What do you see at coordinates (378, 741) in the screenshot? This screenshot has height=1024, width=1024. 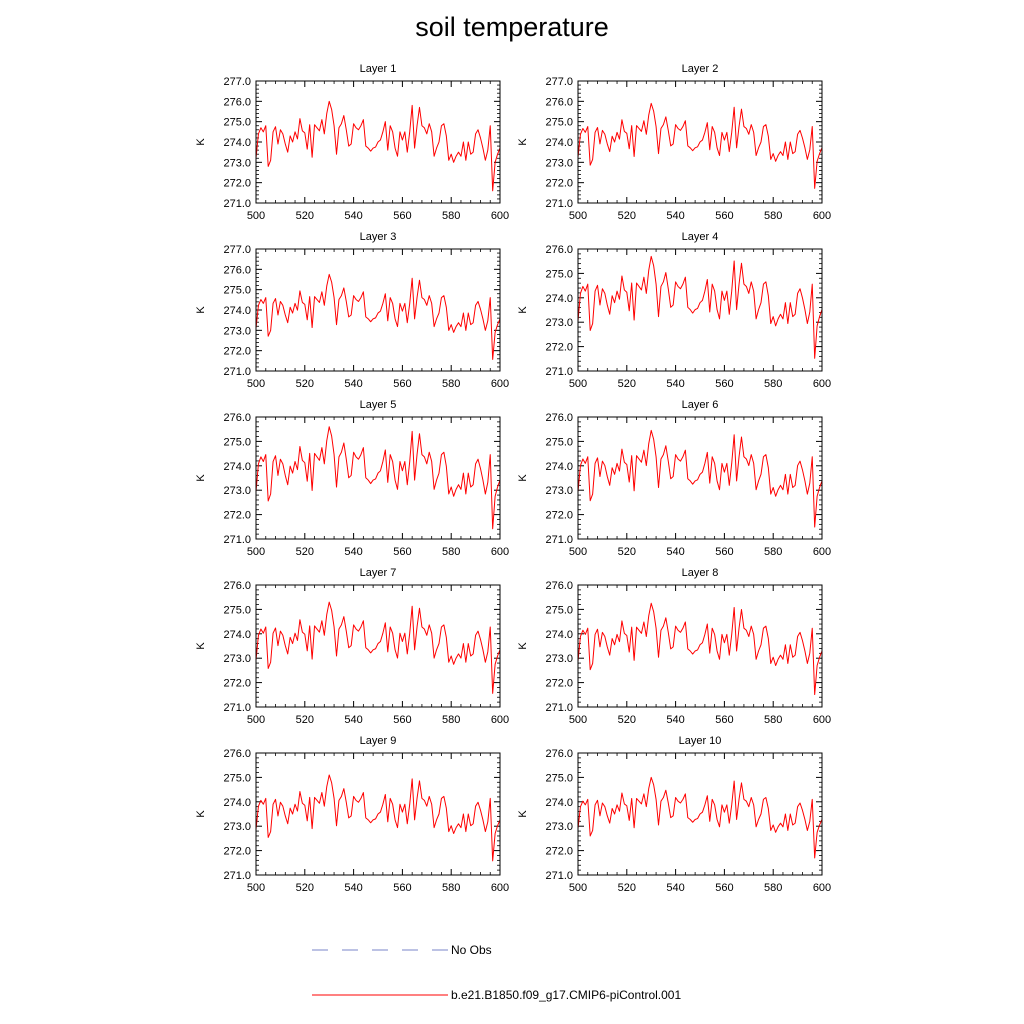 I see `panel-title: Layer 9` at bounding box center [378, 741].